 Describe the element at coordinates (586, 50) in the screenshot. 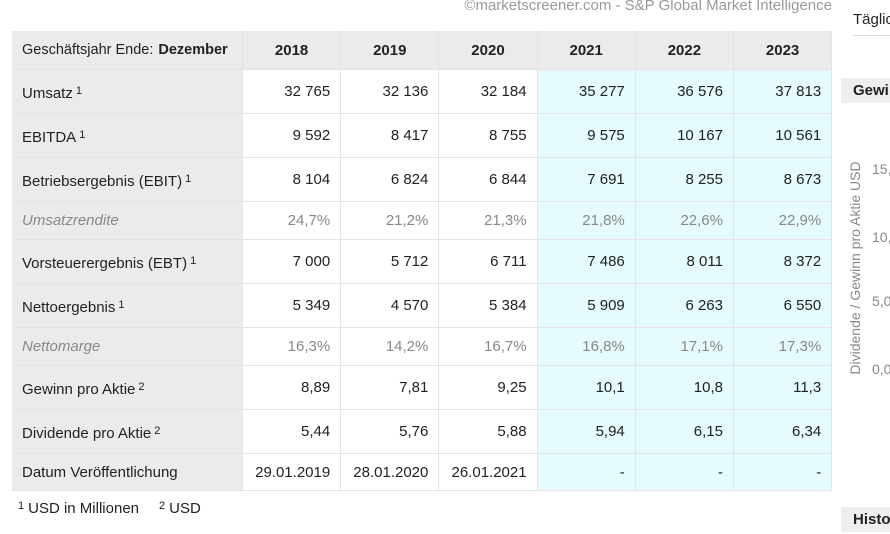

I see `year-header: 2021` at that location.